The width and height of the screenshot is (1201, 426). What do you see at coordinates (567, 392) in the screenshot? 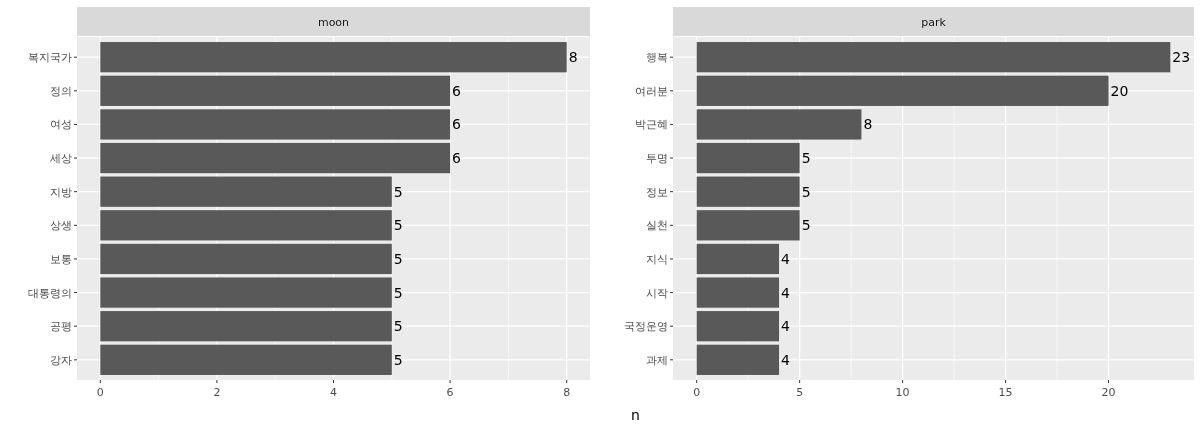
I see `x-tick-label: 8` at bounding box center [567, 392].